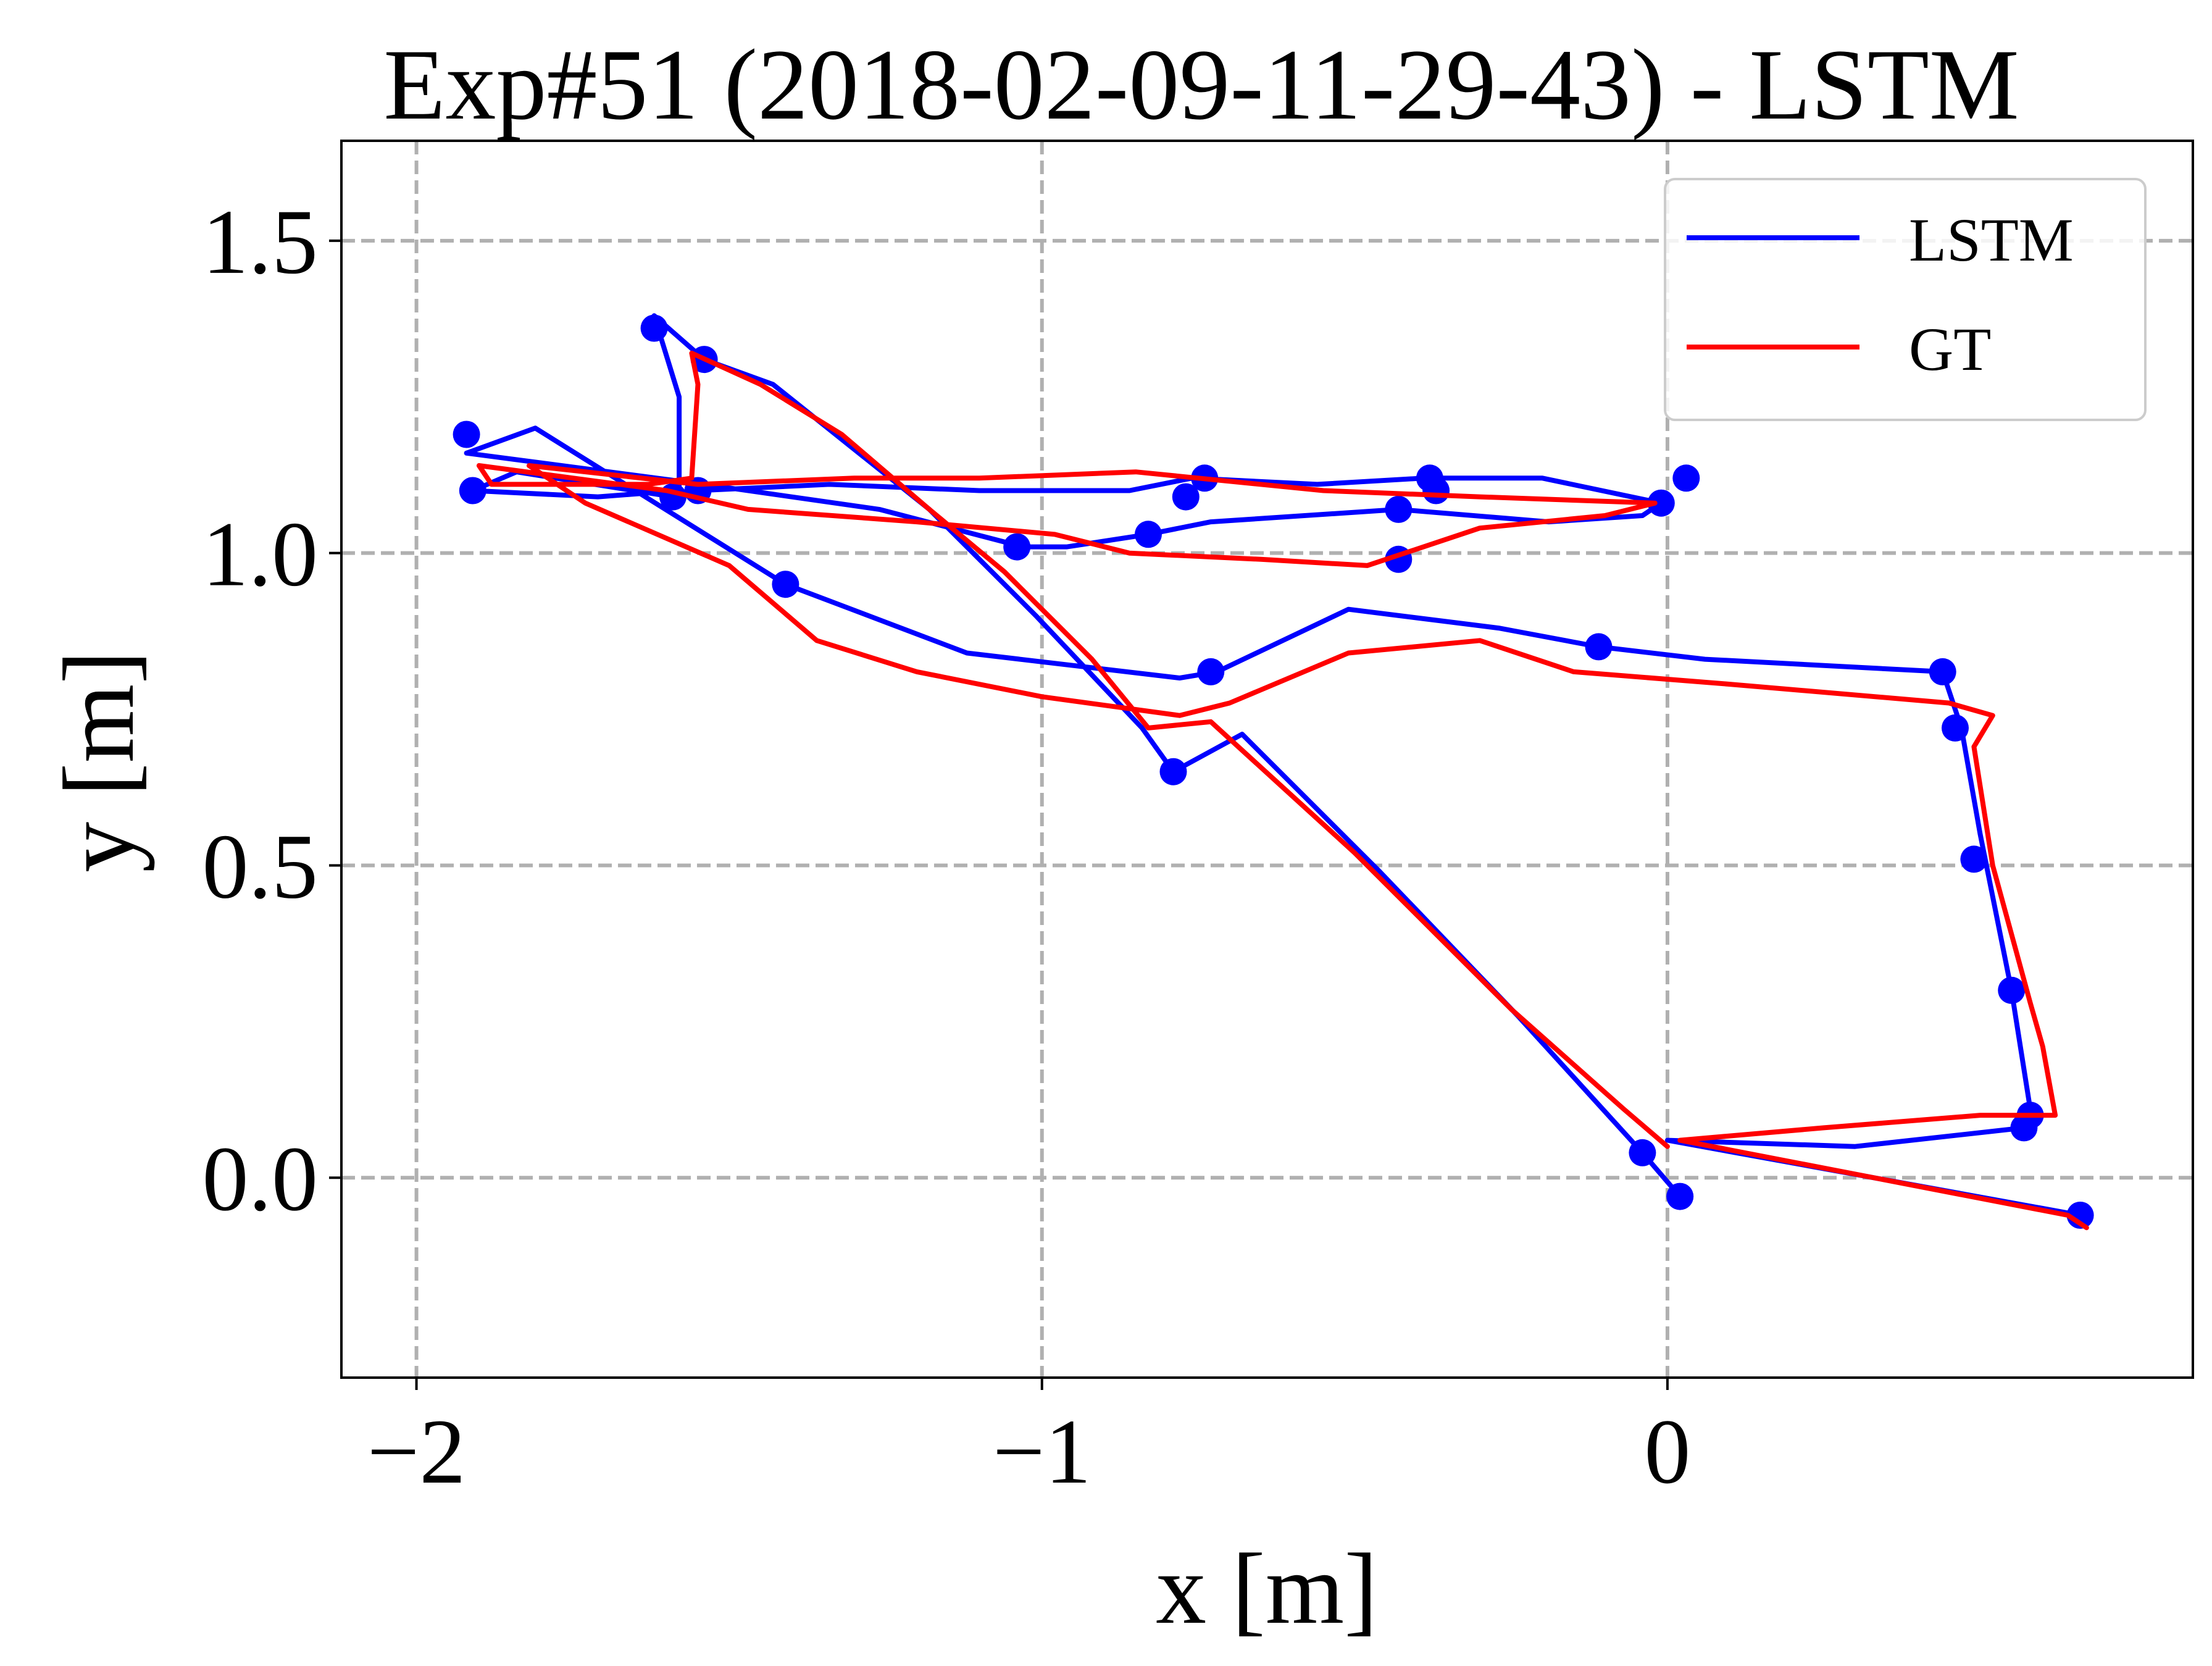 The image size is (2212, 1666). Describe the element at coordinates (260, 554) in the screenshot. I see `y-tick-label: 1.0` at that location.